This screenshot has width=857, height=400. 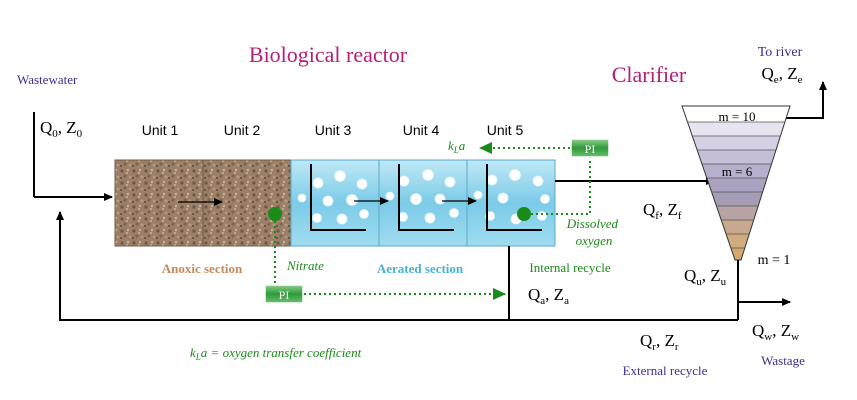 What do you see at coordinates (780, 52) in the screenshot?
I see `to-river-label: To river` at bounding box center [780, 52].